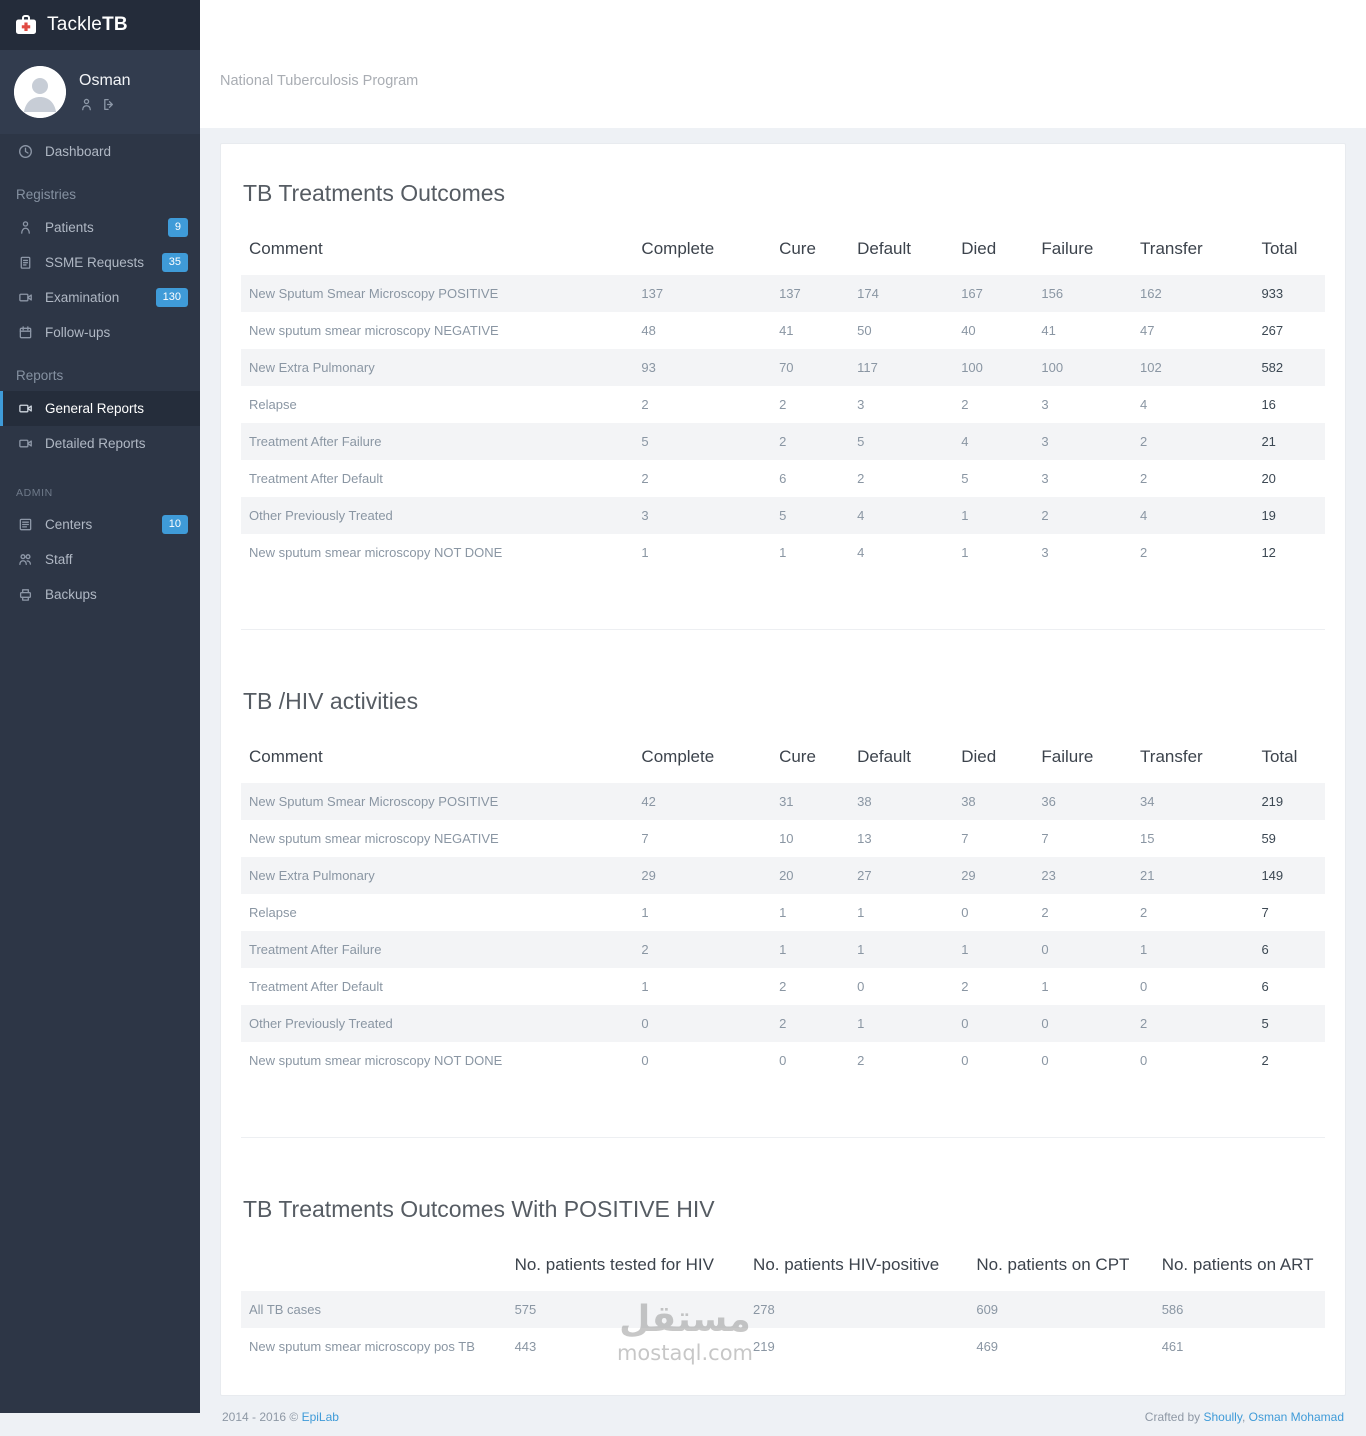 The height and width of the screenshot is (1436, 1366). I want to click on profile-icon, so click(86, 104).